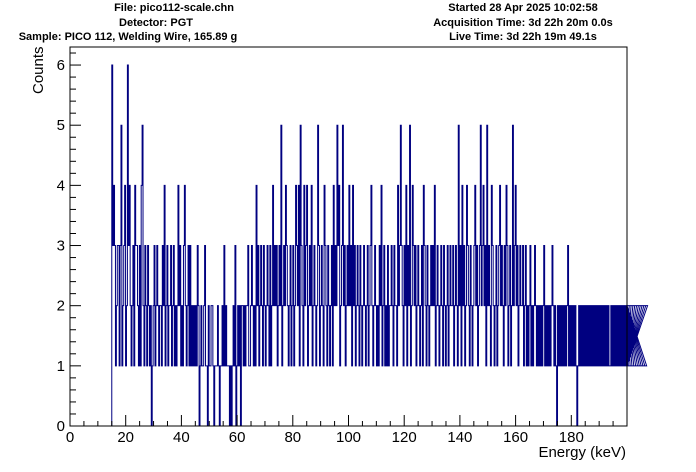  Describe the element at coordinates (61, 246) in the screenshot. I see `y-tick-label: 3` at that location.